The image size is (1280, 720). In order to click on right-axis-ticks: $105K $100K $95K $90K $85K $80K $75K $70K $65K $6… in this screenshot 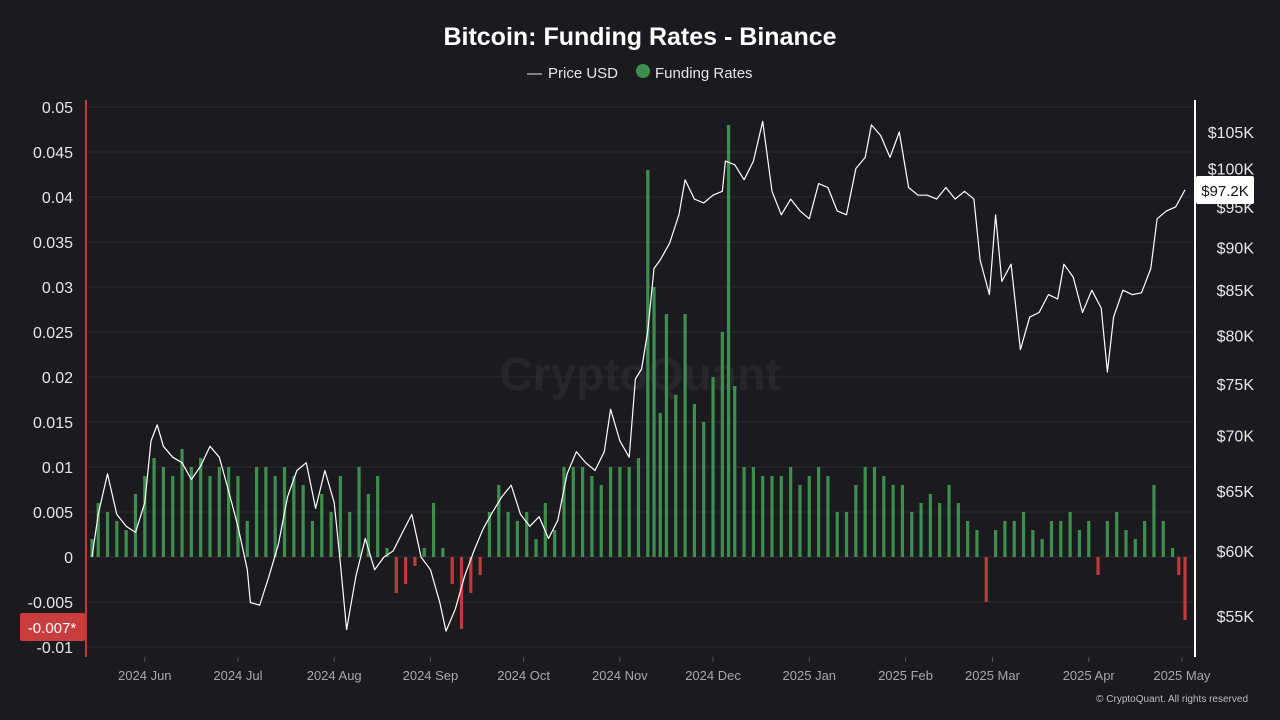, I will do `click(1231, 375)`.